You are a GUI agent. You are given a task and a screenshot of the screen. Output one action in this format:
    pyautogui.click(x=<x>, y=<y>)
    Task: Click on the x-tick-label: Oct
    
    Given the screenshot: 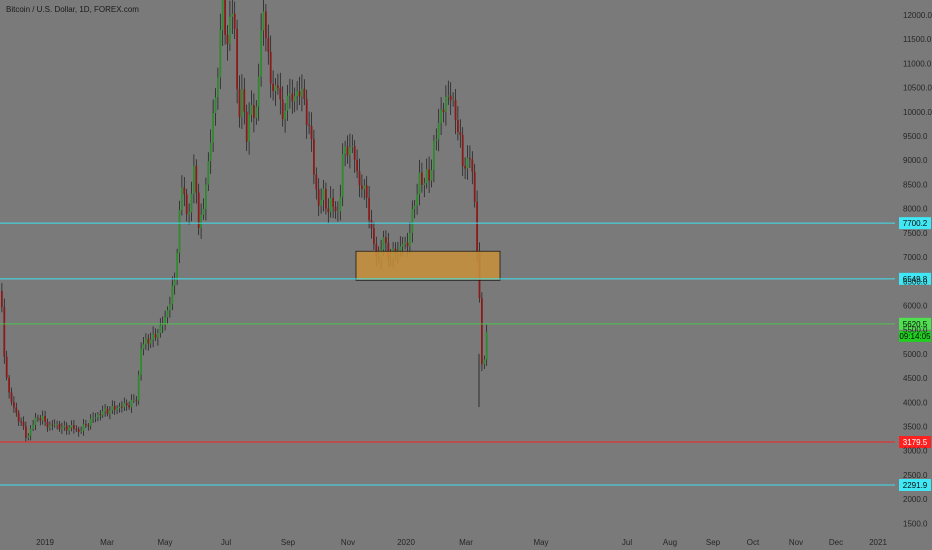 What is the action you would take?
    pyautogui.click(x=753, y=542)
    